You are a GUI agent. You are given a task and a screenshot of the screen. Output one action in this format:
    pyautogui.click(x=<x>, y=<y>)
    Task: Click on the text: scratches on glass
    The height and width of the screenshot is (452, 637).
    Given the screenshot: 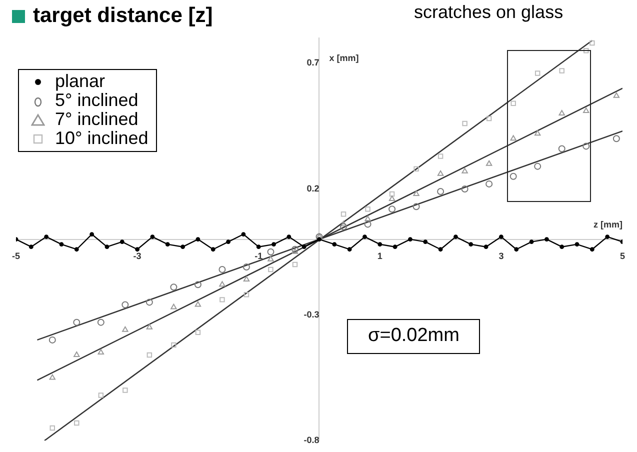 What is the action you would take?
    pyautogui.click(x=489, y=12)
    